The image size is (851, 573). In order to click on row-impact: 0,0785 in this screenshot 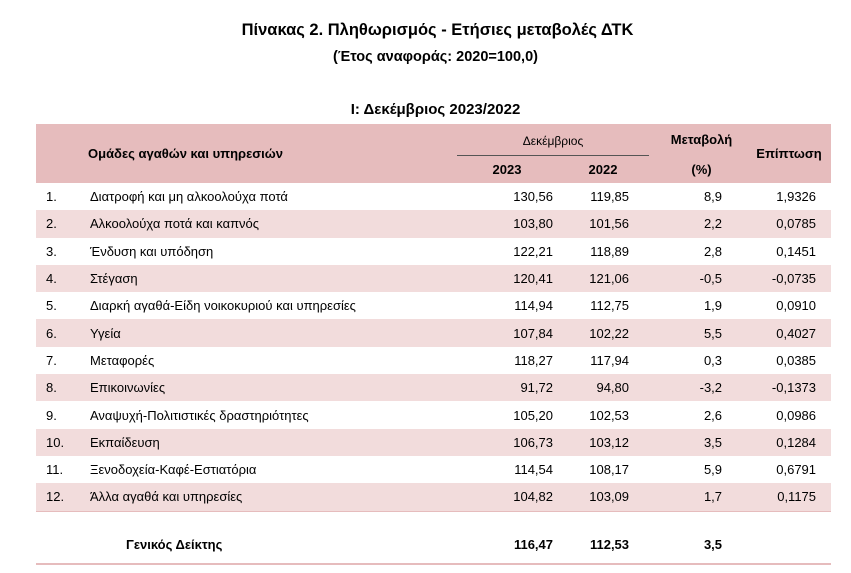, I will do `click(789, 224)`.